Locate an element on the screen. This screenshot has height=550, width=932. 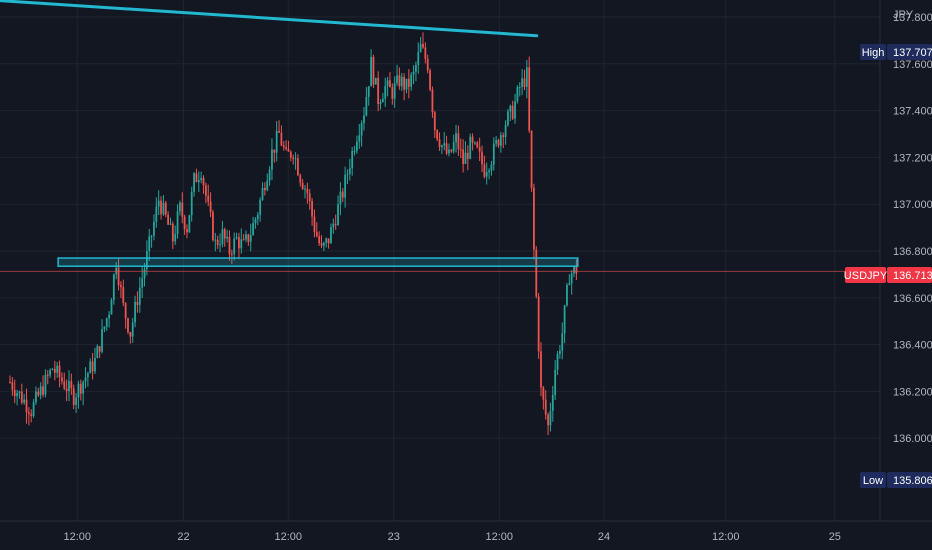
x-tick-label: 22 is located at coordinates (183, 537).